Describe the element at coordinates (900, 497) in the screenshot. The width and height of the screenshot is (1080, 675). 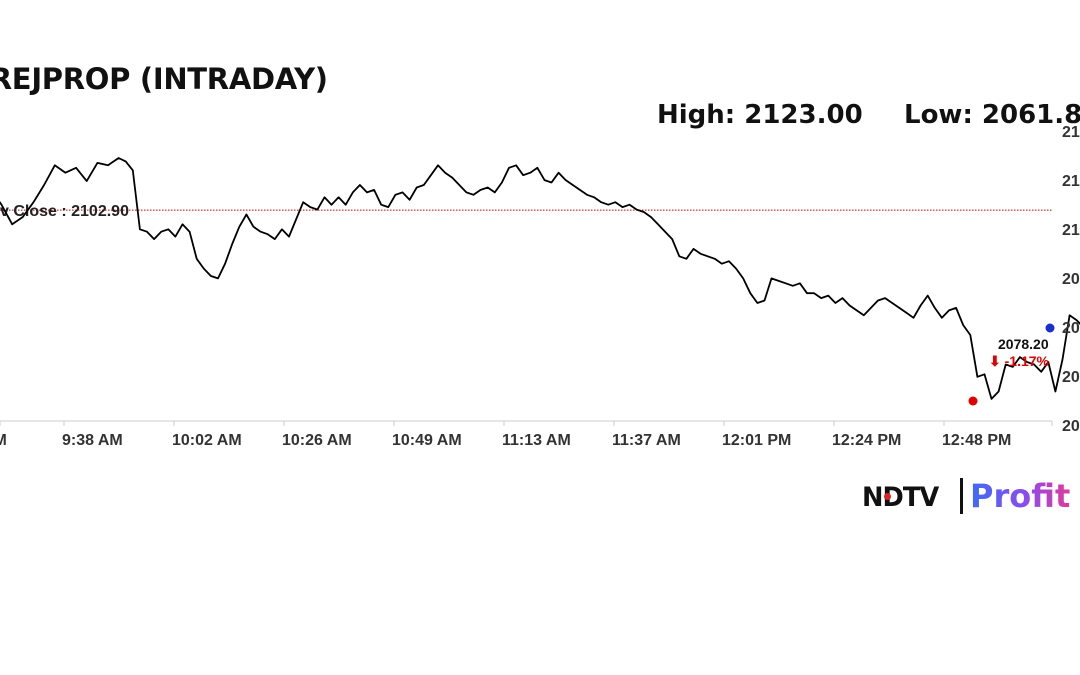
I see `logo-ndtv-text: NDTV` at that location.